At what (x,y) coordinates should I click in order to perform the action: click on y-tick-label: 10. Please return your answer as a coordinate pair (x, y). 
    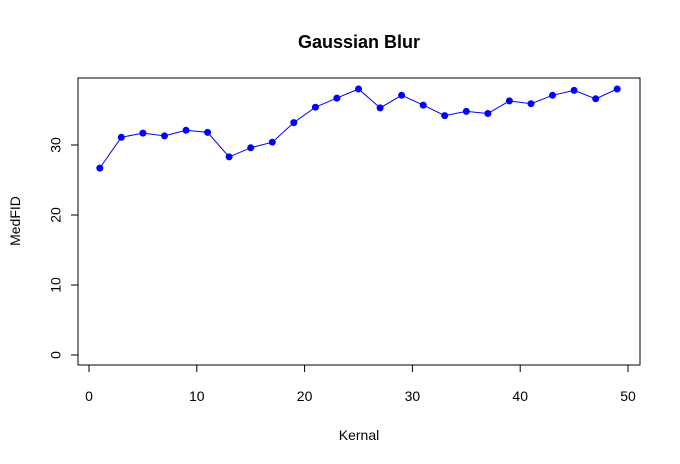
    Looking at the image, I should click on (56, 285).